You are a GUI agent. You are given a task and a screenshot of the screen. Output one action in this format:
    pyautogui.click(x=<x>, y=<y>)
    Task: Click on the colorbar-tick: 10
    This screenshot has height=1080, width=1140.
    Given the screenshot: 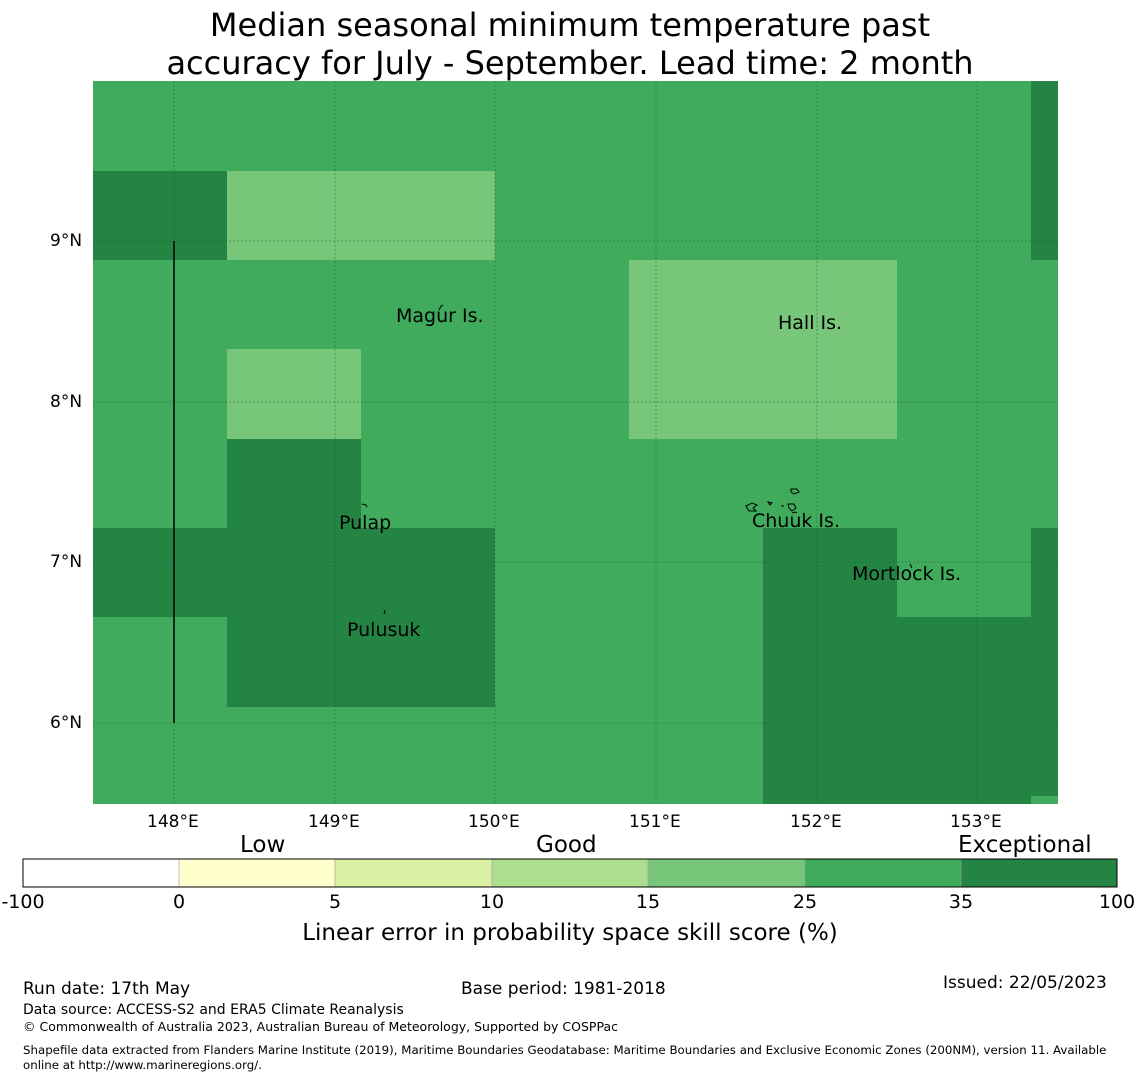 What is the action you would take?
    pyautogui.click(x=492, y=902)
    